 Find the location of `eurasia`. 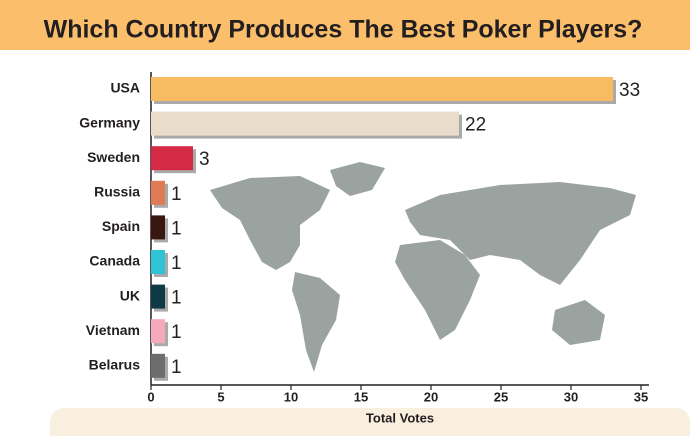

eurasia is located at coordinates (520, 233).